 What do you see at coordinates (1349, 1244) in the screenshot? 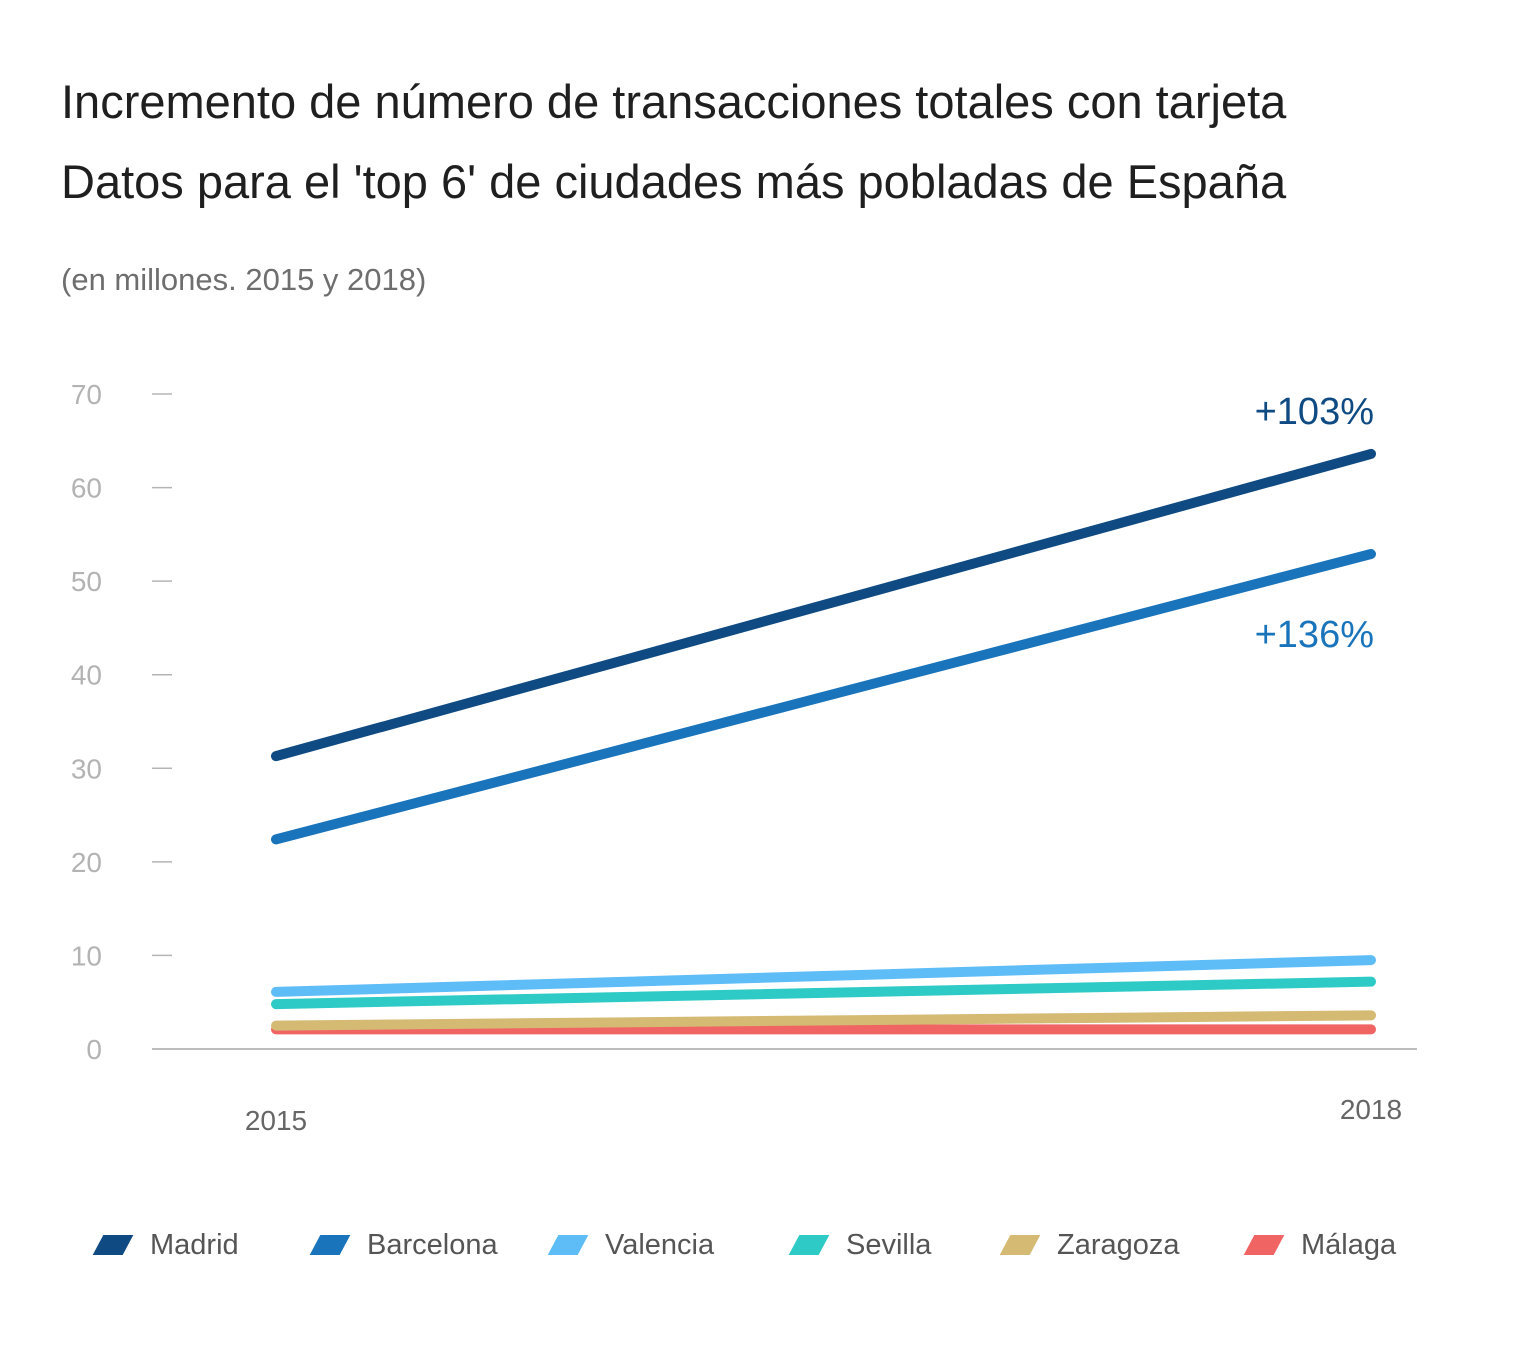
I see `legend-label: Málaga` at bounding box center [1349, 1244].